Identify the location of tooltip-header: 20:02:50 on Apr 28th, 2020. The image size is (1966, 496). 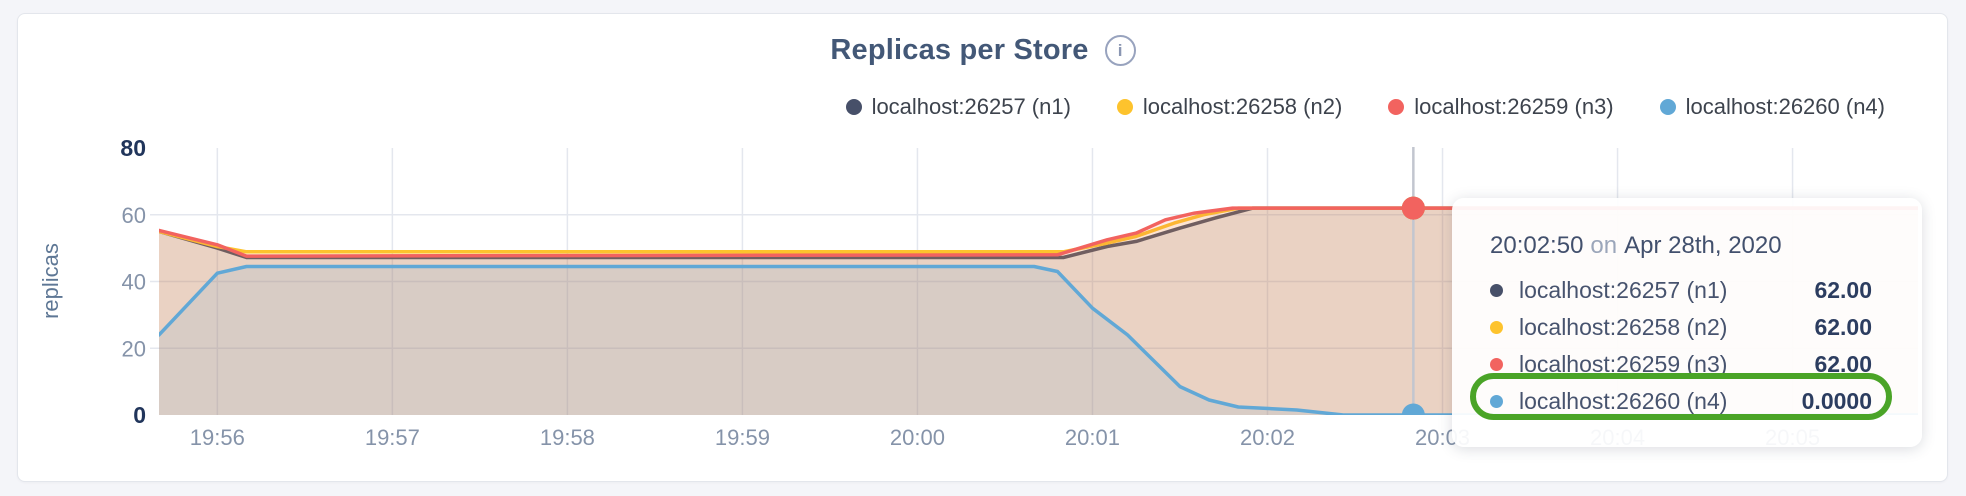
(1681, 246).